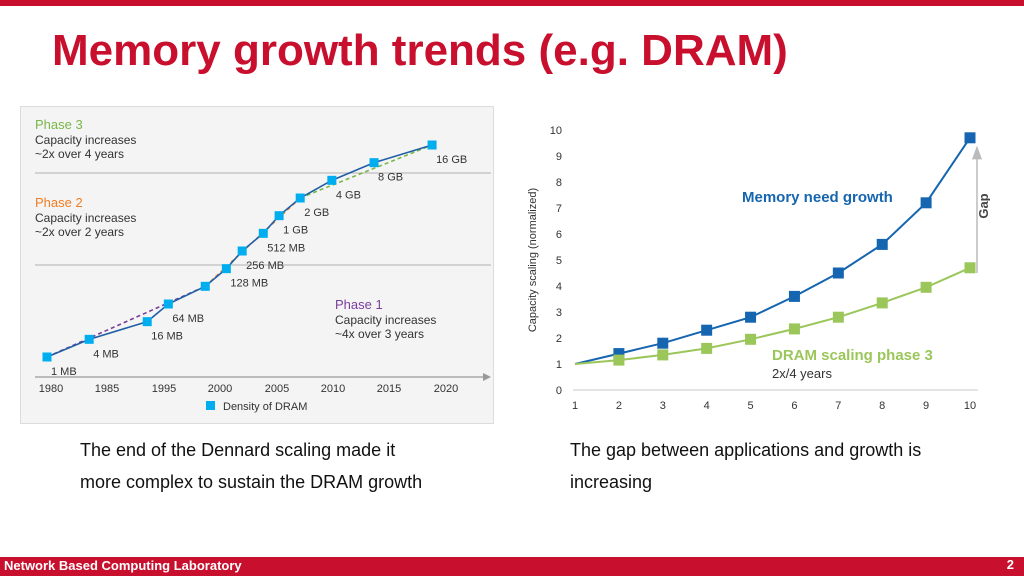 The height and width of the screenshot is (576, 1024). I want to click on y-tick-label: 0, so click(559, 391).